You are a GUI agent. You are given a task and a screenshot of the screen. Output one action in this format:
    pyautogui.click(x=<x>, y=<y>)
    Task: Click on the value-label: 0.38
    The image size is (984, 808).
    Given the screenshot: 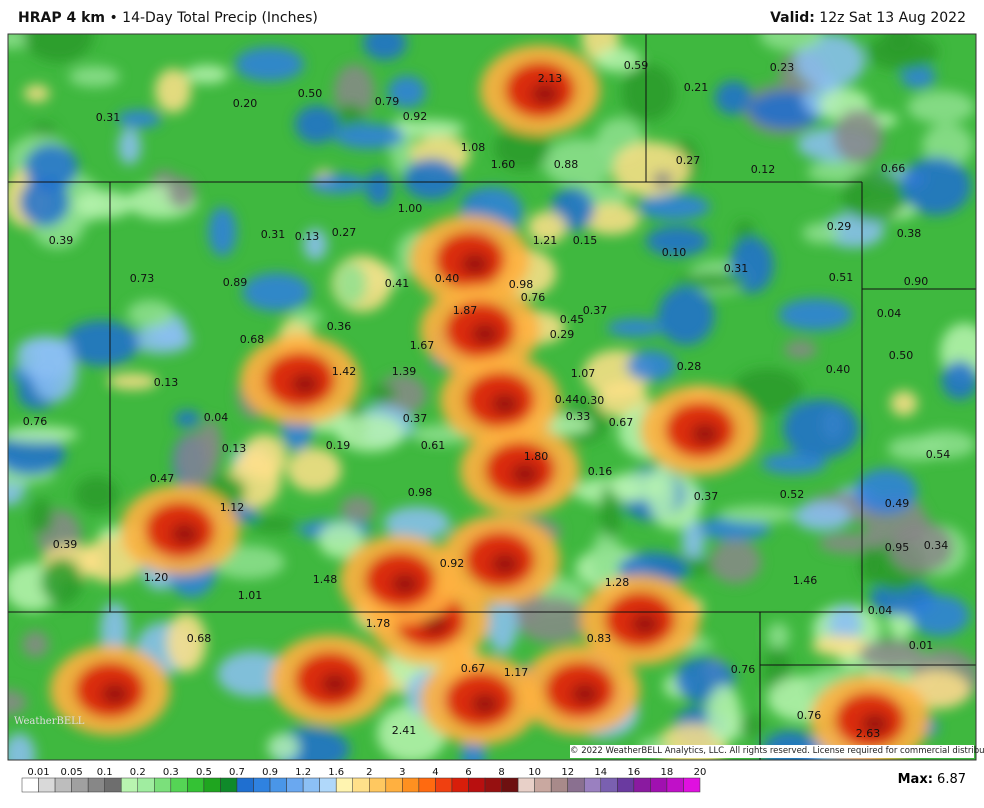 What is the action you would take?
    pyautogui.click(x=909, y=233)
    